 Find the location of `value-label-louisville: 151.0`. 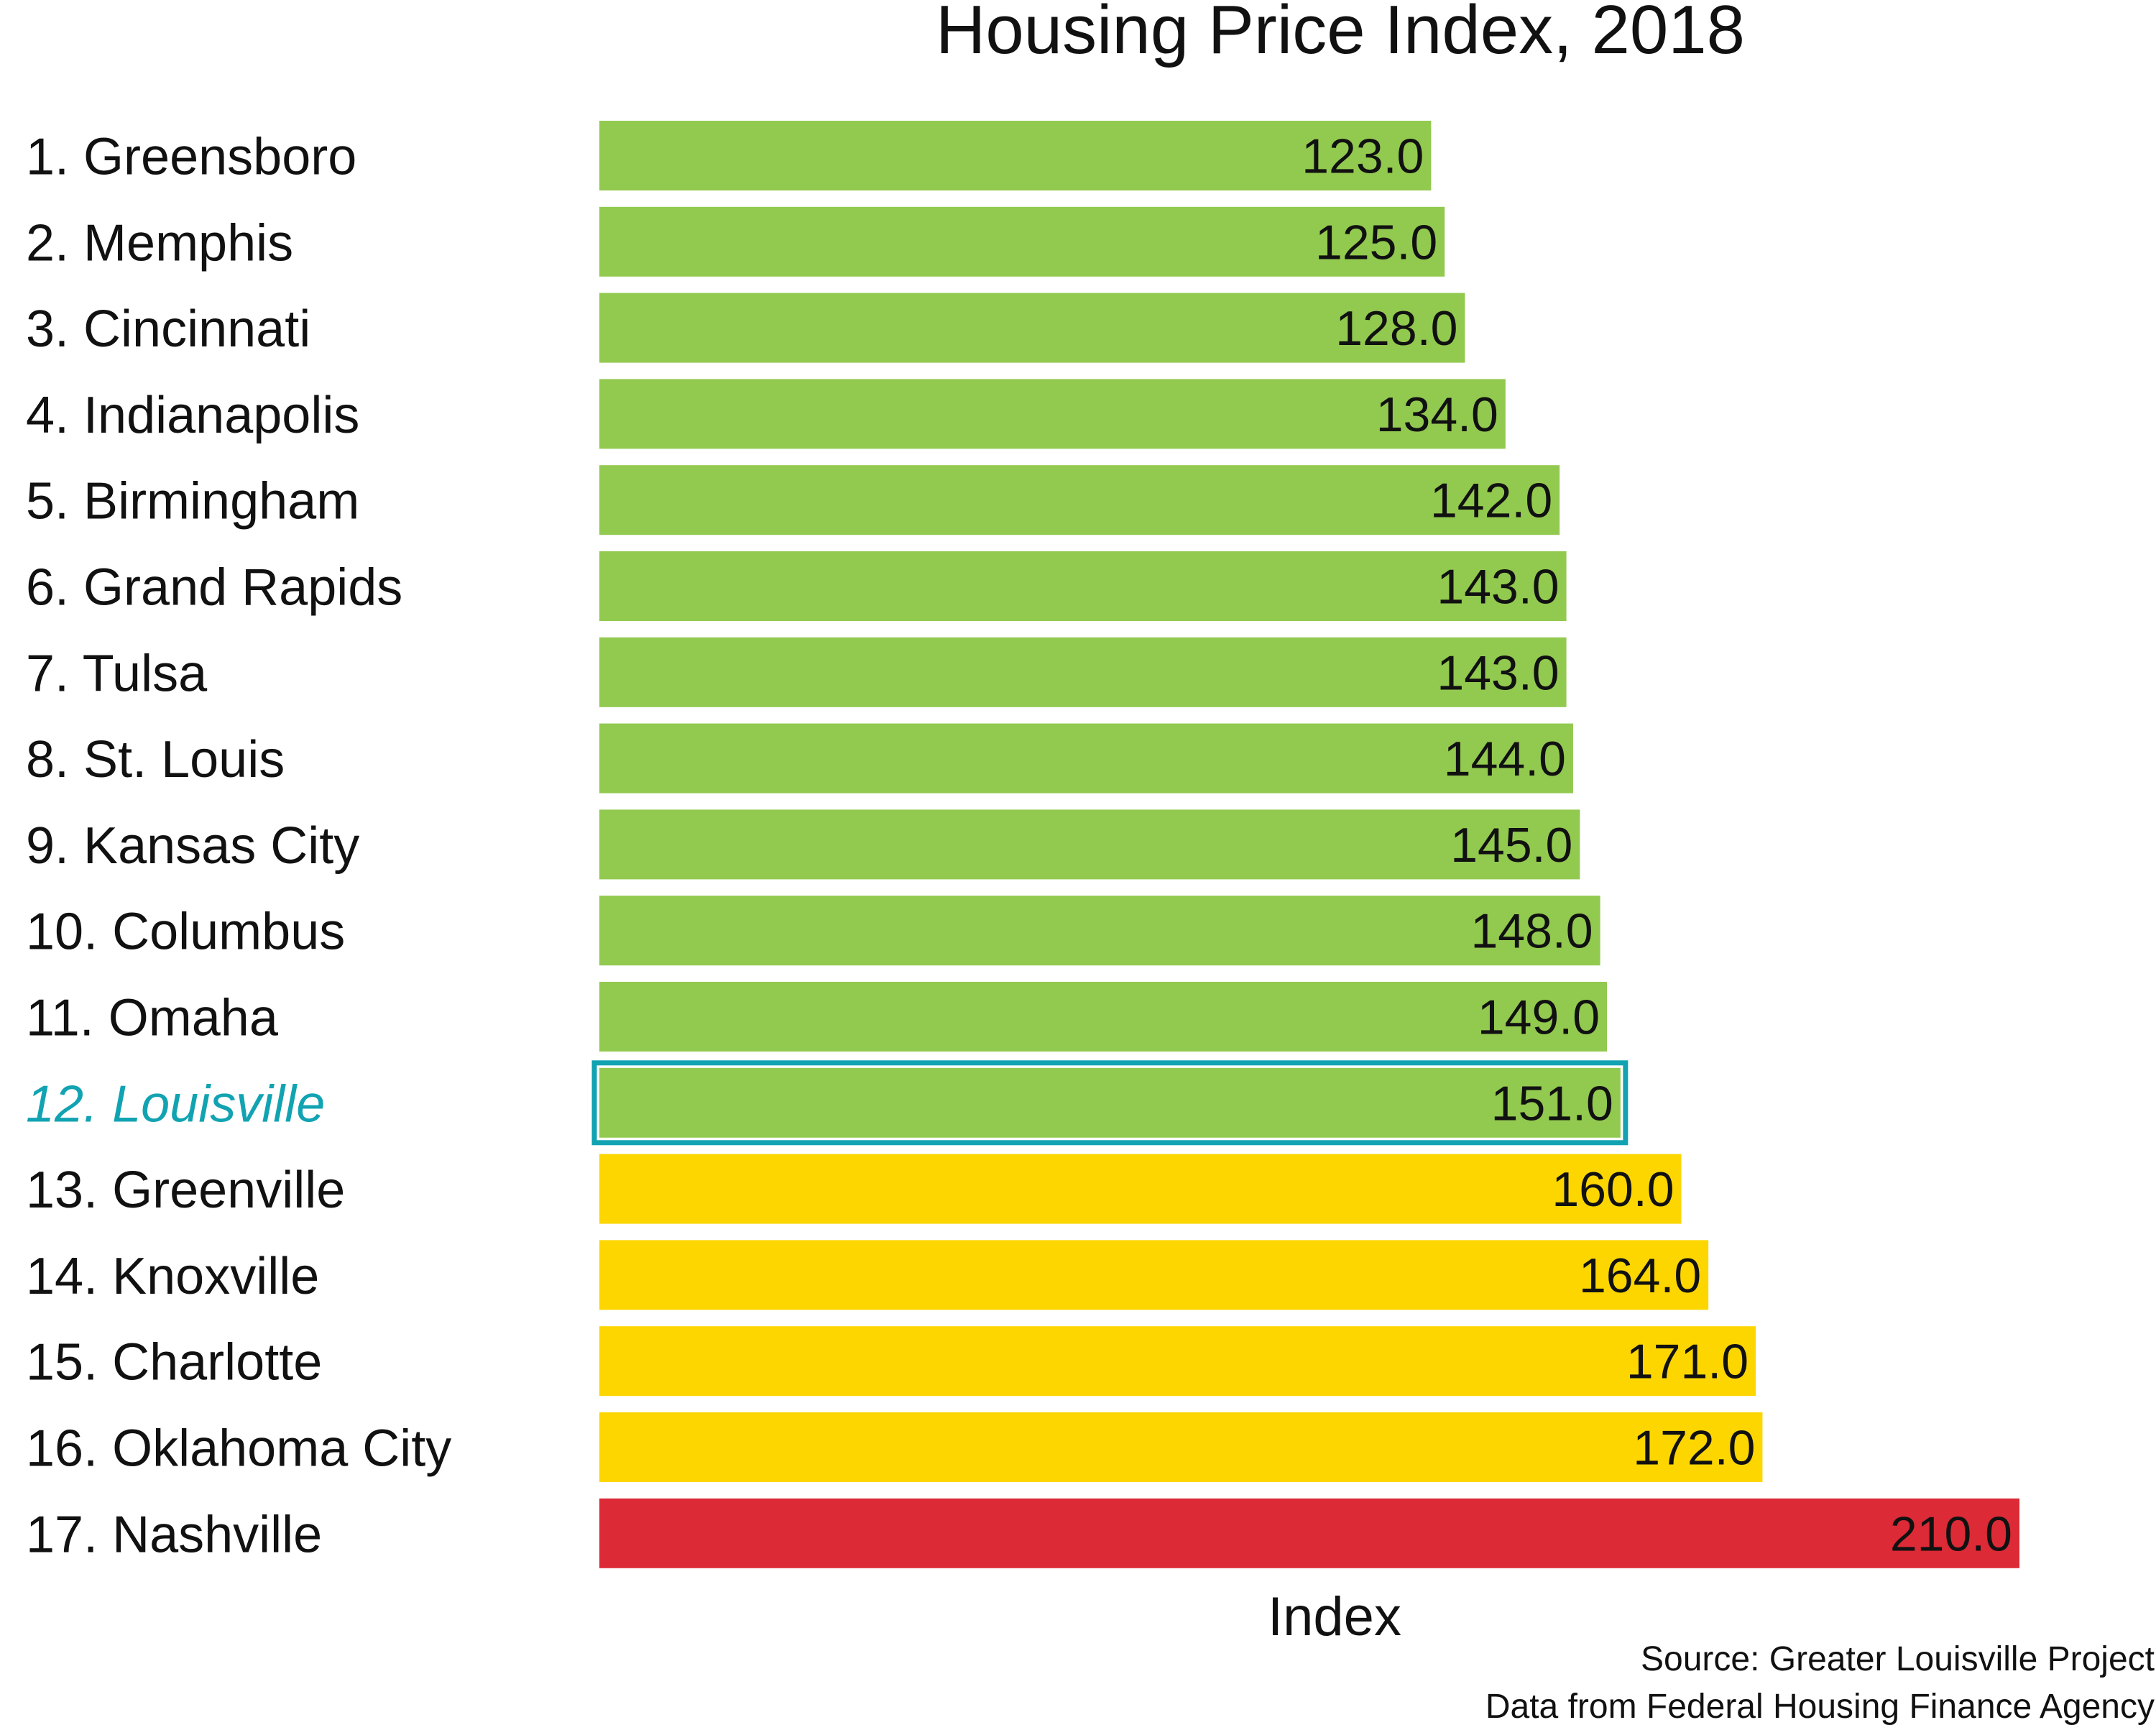

value-label-louisville: 151.0 is located at coordinates (1552, 1103).